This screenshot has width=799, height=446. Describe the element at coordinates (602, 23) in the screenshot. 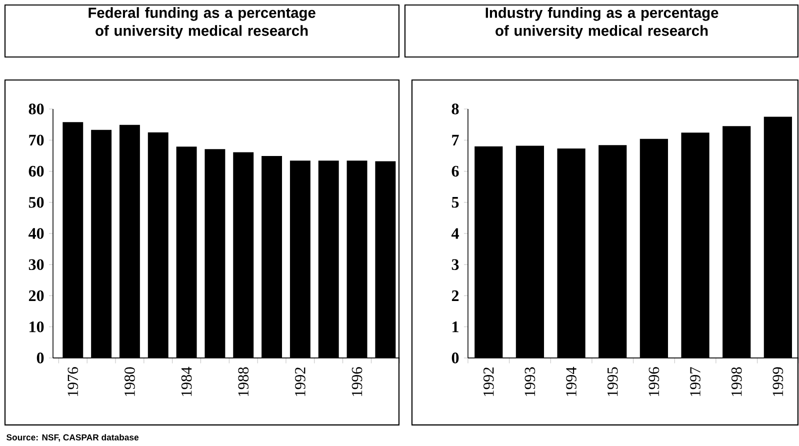

I see `chart-title: Industry funding as a percentage of university medical research` at that location.